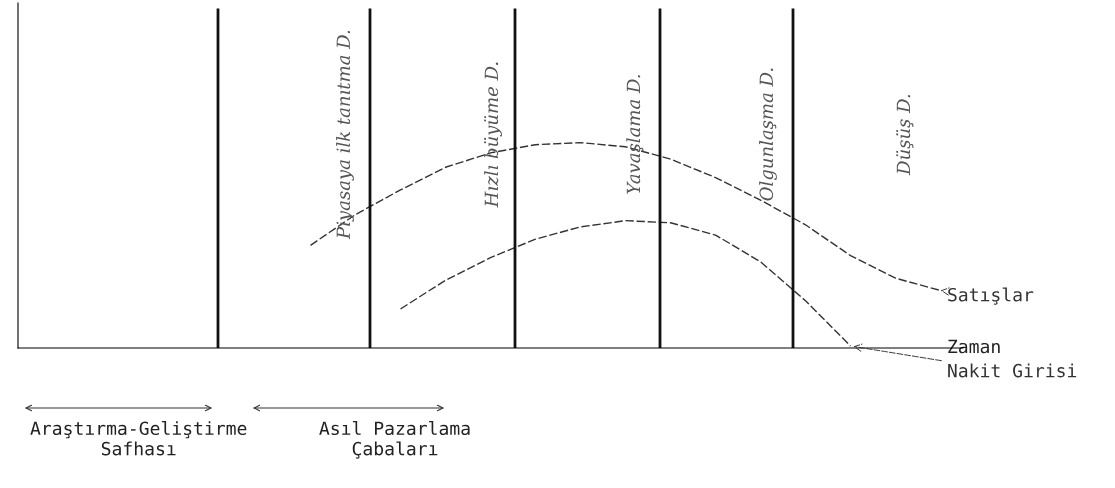  What do you see at coordinates (768, 134) in the screenshot?
I see `annotation: Olgunlaşma D.` at bounding box center [768, 134].